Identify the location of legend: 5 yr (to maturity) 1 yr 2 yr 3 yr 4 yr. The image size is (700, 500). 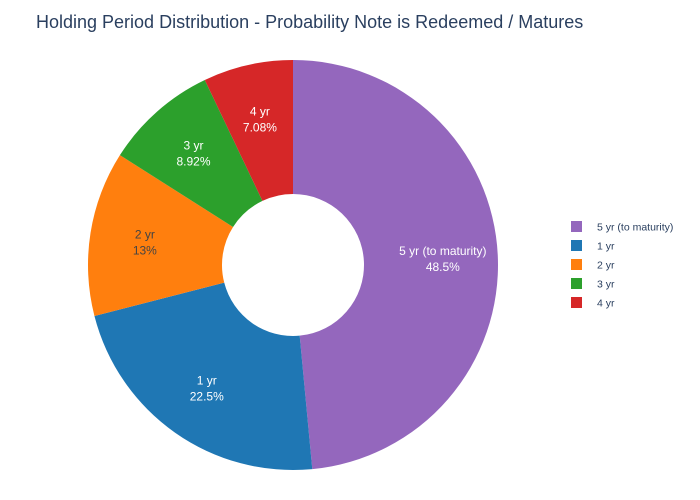
(622, 265).